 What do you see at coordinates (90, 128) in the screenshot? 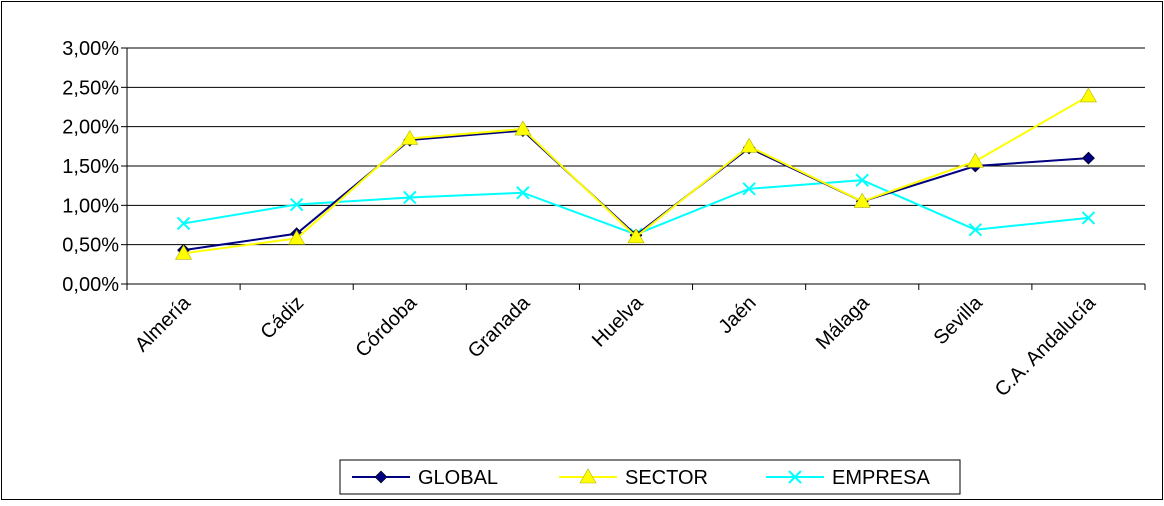
I see `y-tick-label: 2,00%` at bounding box center [90, 128].